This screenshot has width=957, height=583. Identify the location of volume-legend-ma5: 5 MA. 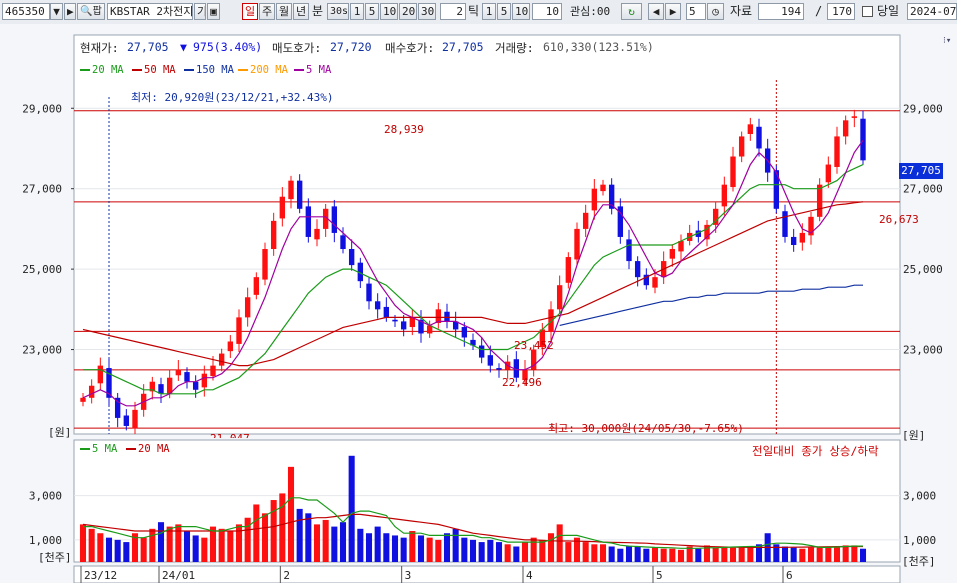
(98, 449).